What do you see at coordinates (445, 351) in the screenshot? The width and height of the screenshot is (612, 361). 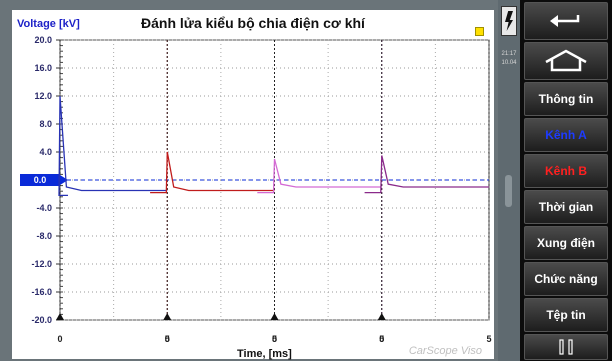 I see `brand-watermark: CarScope Viso` at bounding box center [445, 351].